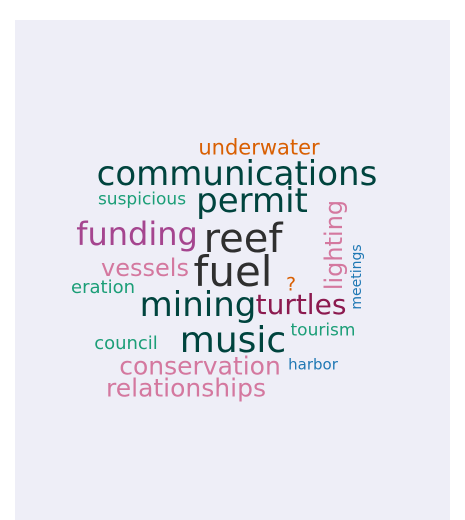  I want to click on word-relationships: relationships, so click(186, 388).